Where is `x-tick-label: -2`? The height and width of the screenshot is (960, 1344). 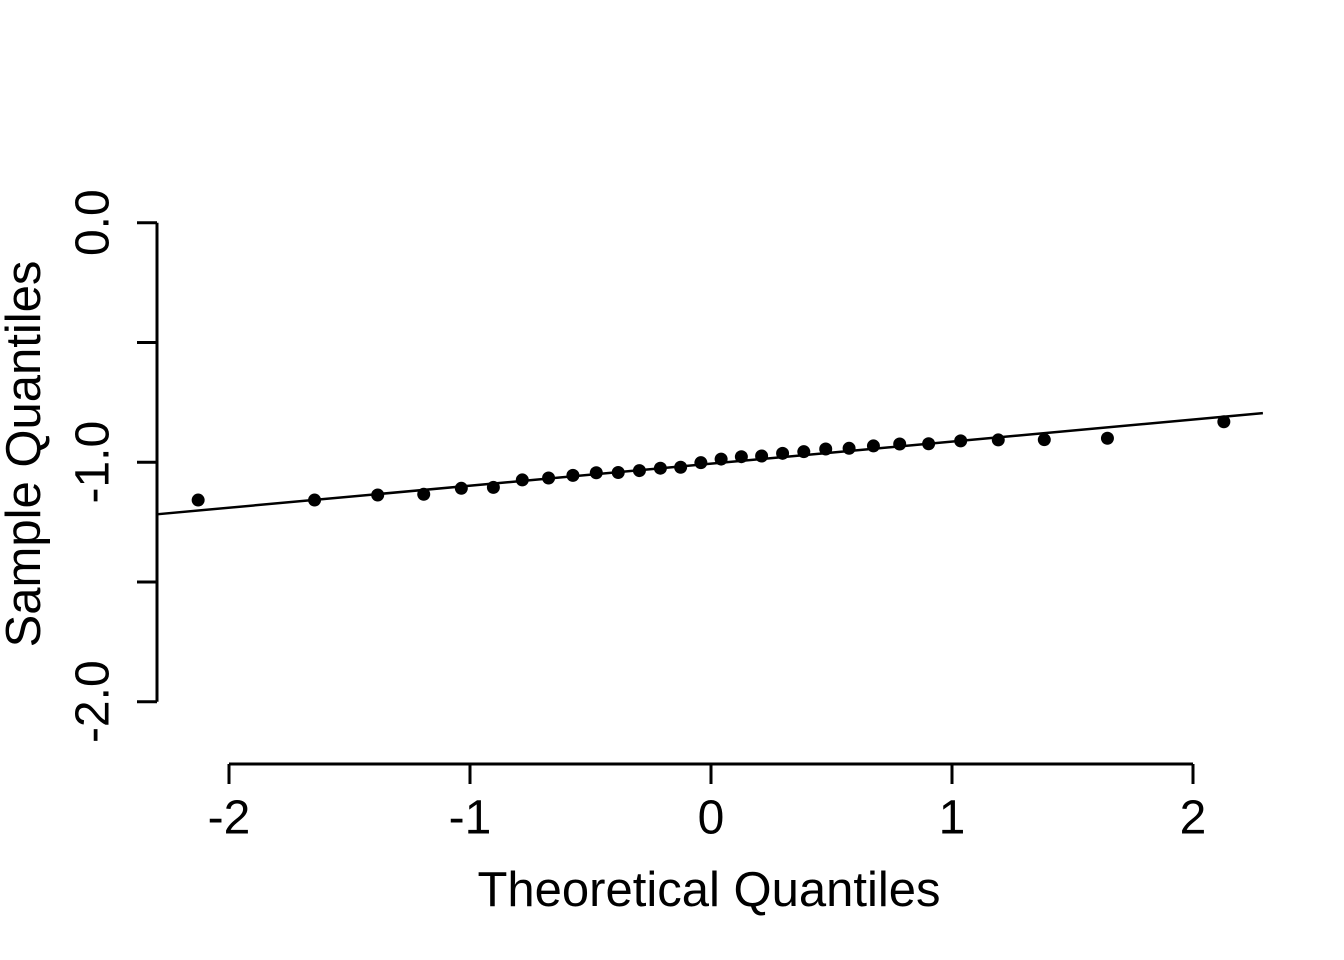 x-tick-label: -2 is located at coordinates (229, 818).